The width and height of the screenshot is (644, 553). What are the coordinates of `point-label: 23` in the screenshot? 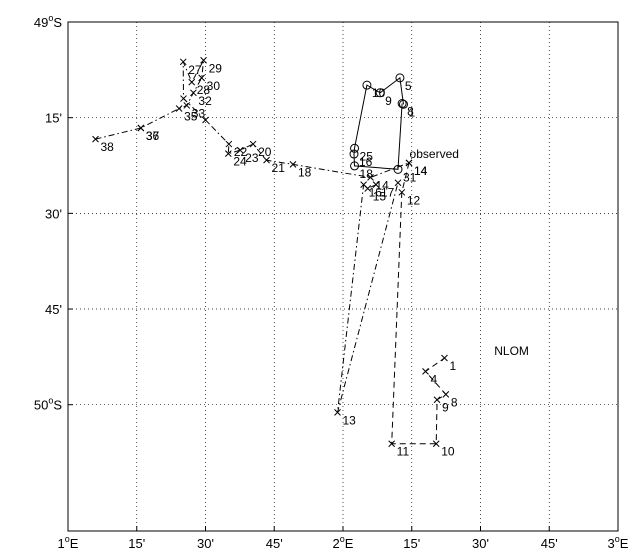 It's located at (252, 158).